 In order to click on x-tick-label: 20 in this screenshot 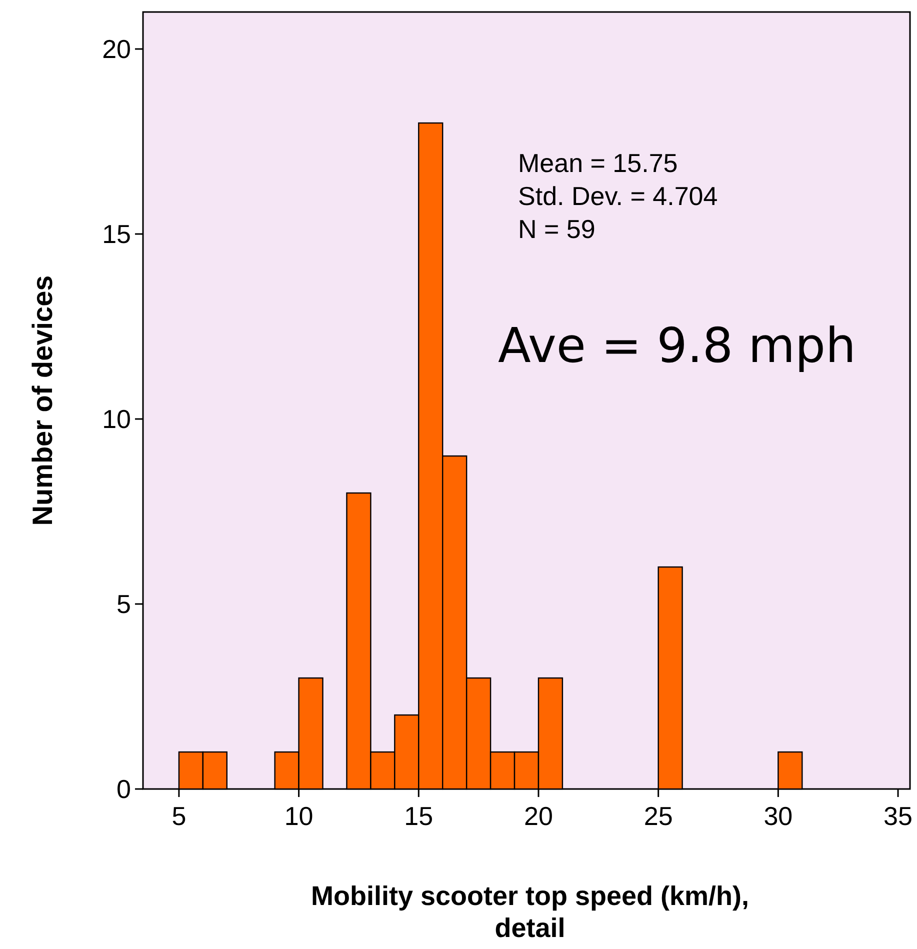, I will do `click(538, 816)`.